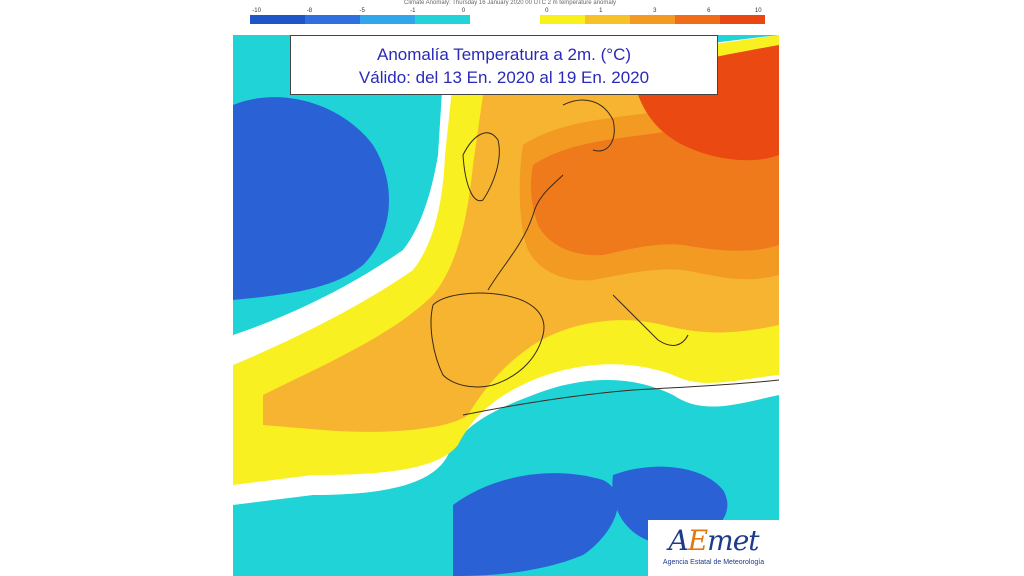 The width and height of the screenshot is (1024, 576). Describe the element at coordinates (588, 125) in the screenshot. I see `scandinavia-coast` at that location.